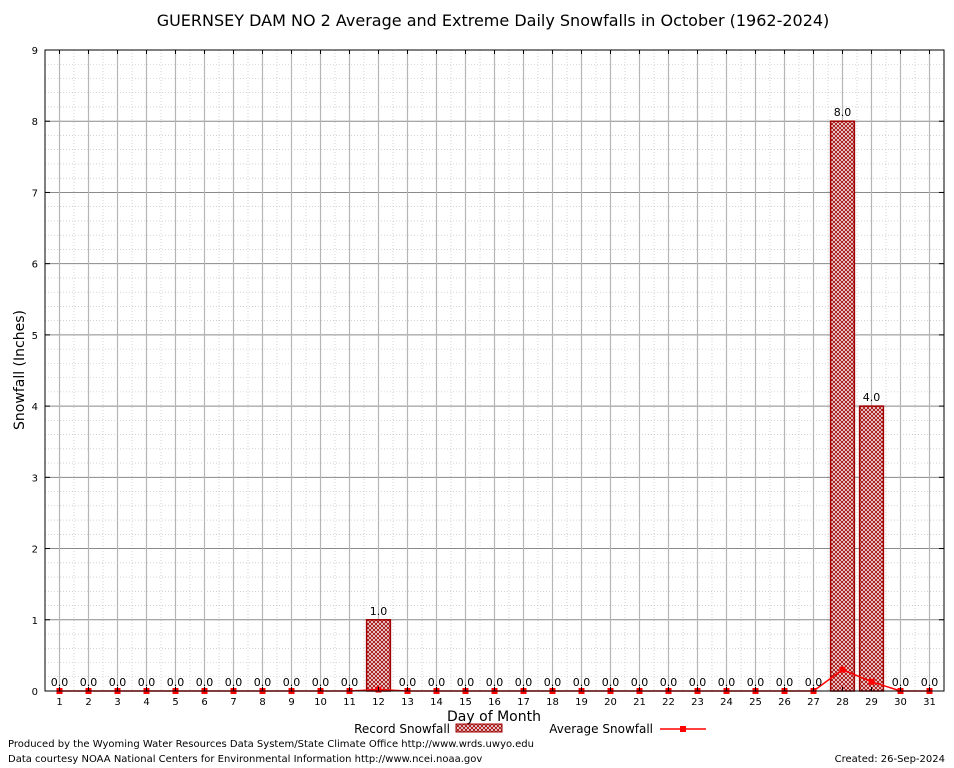  I want to click on x-axis-label: Day of Month, so click(494, 717).